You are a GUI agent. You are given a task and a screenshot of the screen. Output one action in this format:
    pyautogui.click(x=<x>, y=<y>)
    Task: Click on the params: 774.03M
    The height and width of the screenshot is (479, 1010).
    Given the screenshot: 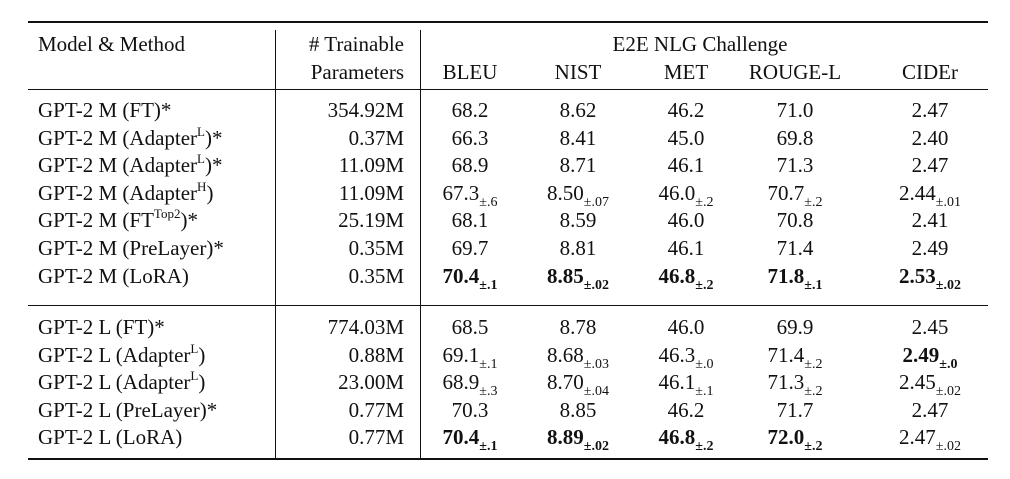 What is the action you would take?
    pyautogui.click(x=365, y=327)
    